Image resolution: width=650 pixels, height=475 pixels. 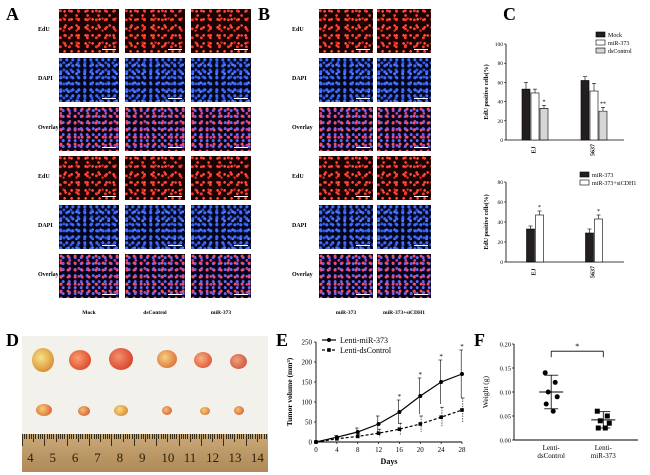 What do you see at coordinates (421, 450) in the screenshot?
I see `x-tick-label: 20` at bounding box center [421, 450].